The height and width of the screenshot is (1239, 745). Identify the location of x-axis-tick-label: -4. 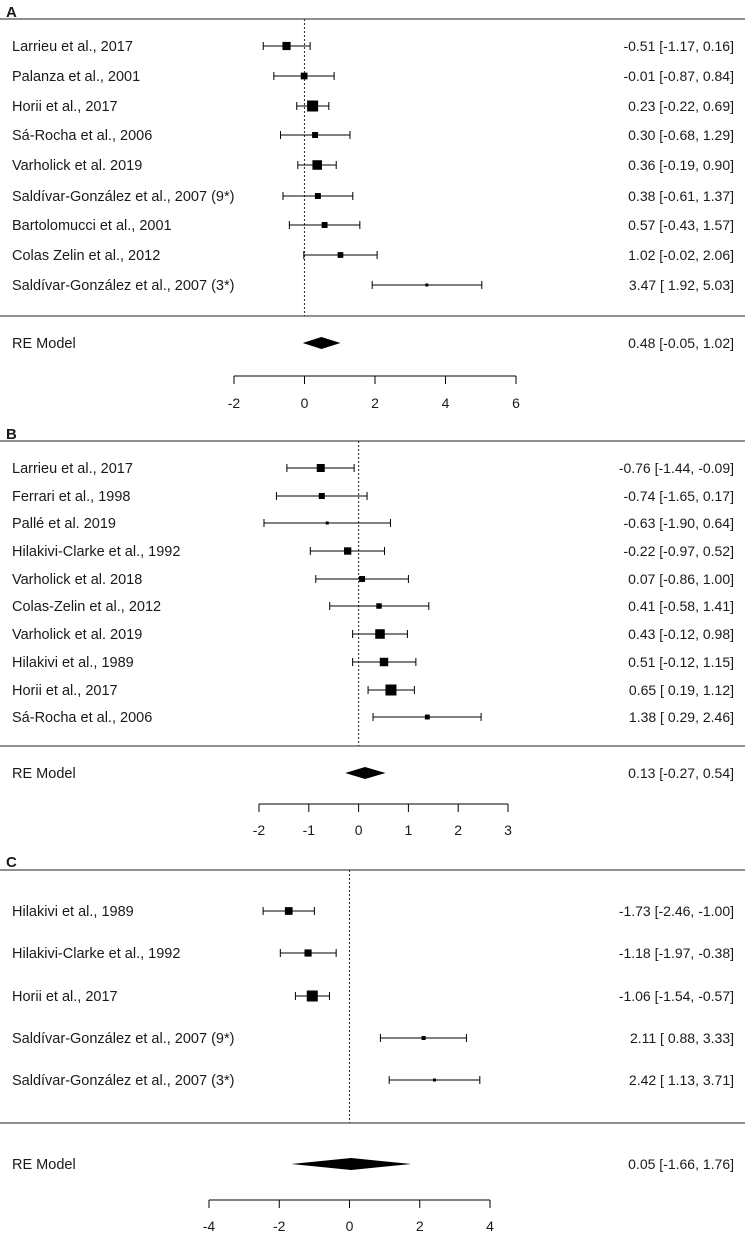
(209, 1226).